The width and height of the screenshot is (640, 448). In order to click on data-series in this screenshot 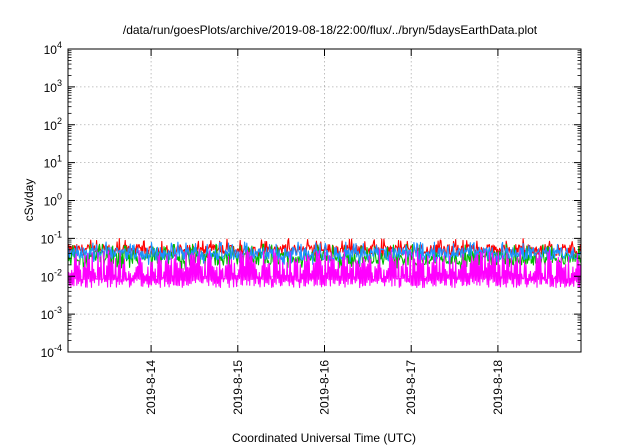, I will do `click(324, 263)`.